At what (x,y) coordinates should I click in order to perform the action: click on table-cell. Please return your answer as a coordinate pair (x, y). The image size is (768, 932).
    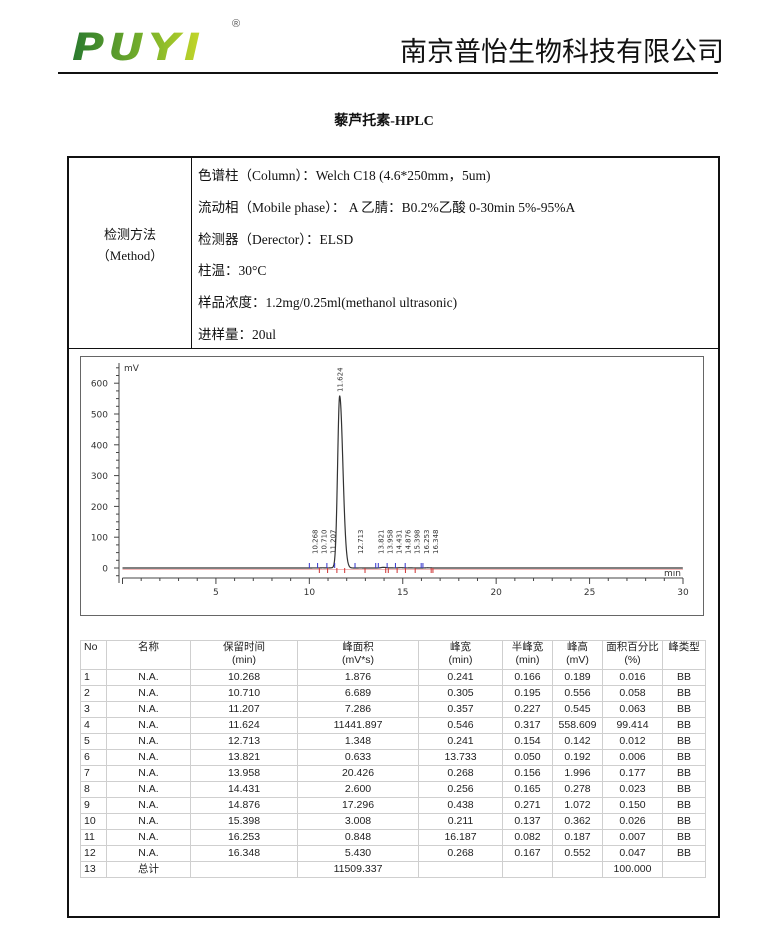
    Looking at the image, I should click on (244, 869).